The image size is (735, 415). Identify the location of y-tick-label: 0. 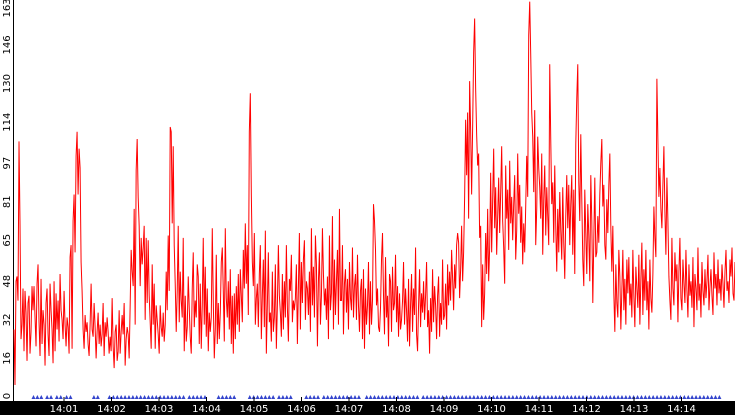
(7, 396).